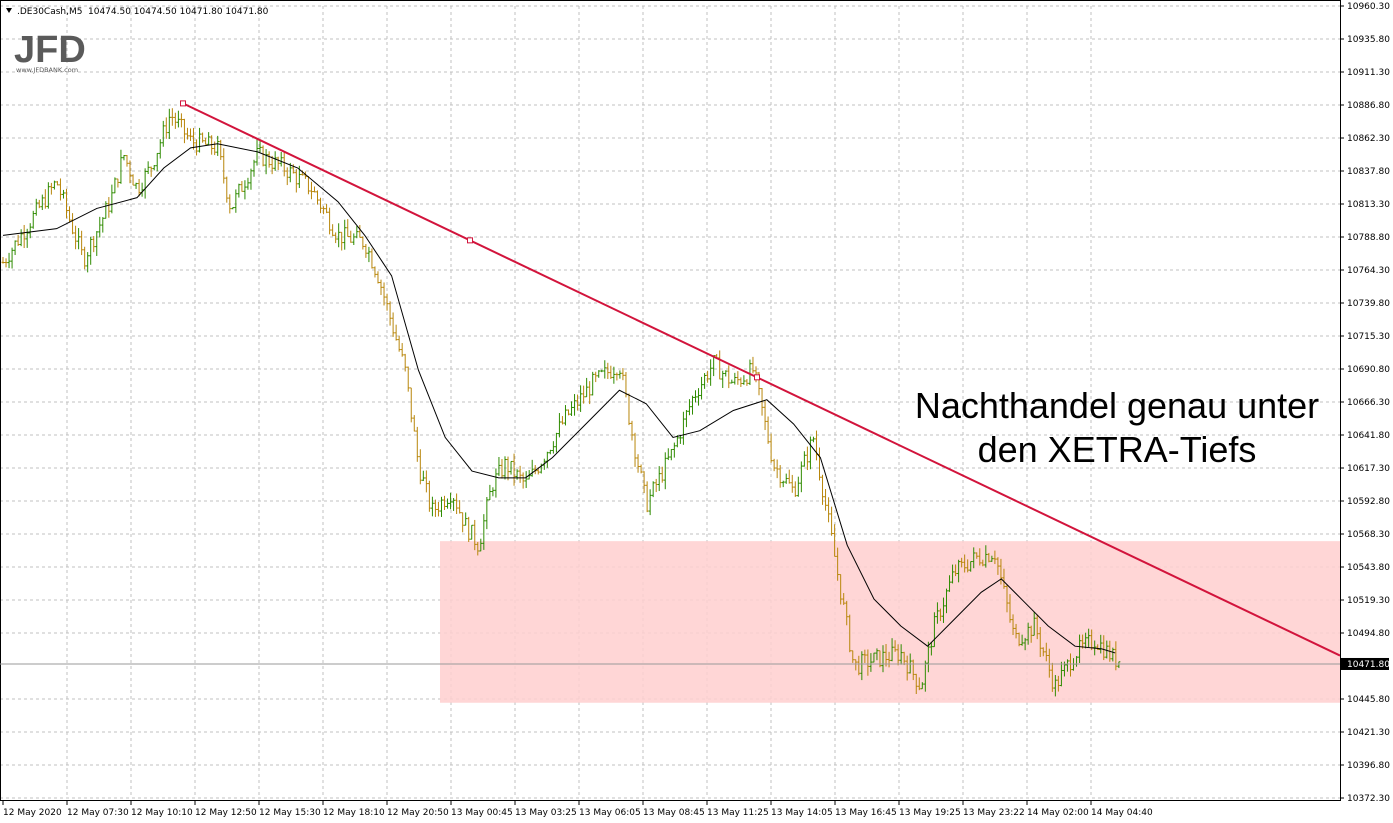 This screenshot has width=1393, height=823. What do you see at coordinates (1368, 700) in the screenshot?
I see `y-tick-label: 10445.80` at bounding box center [1368, 700].